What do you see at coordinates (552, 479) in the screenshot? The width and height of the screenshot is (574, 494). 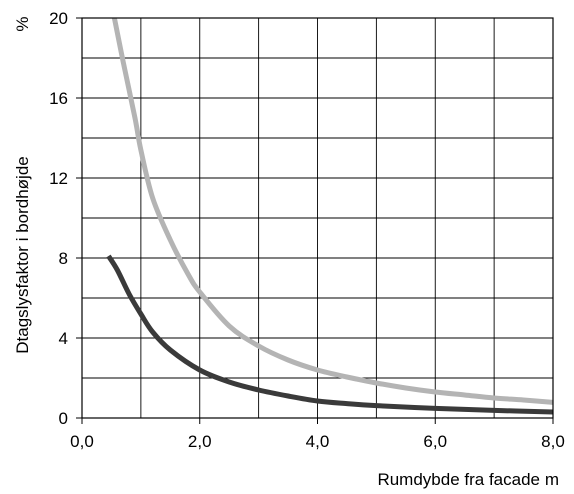 I see `x-axis-unit: m` at bounding box center [552, 479].